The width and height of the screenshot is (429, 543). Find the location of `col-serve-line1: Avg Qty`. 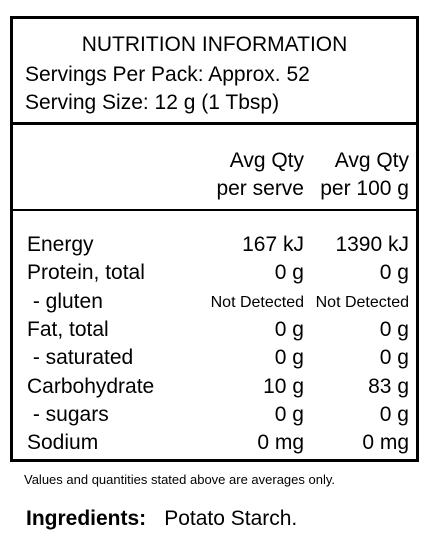

col-serve-line1: Avg Qty is located at coordinates (266, 160).